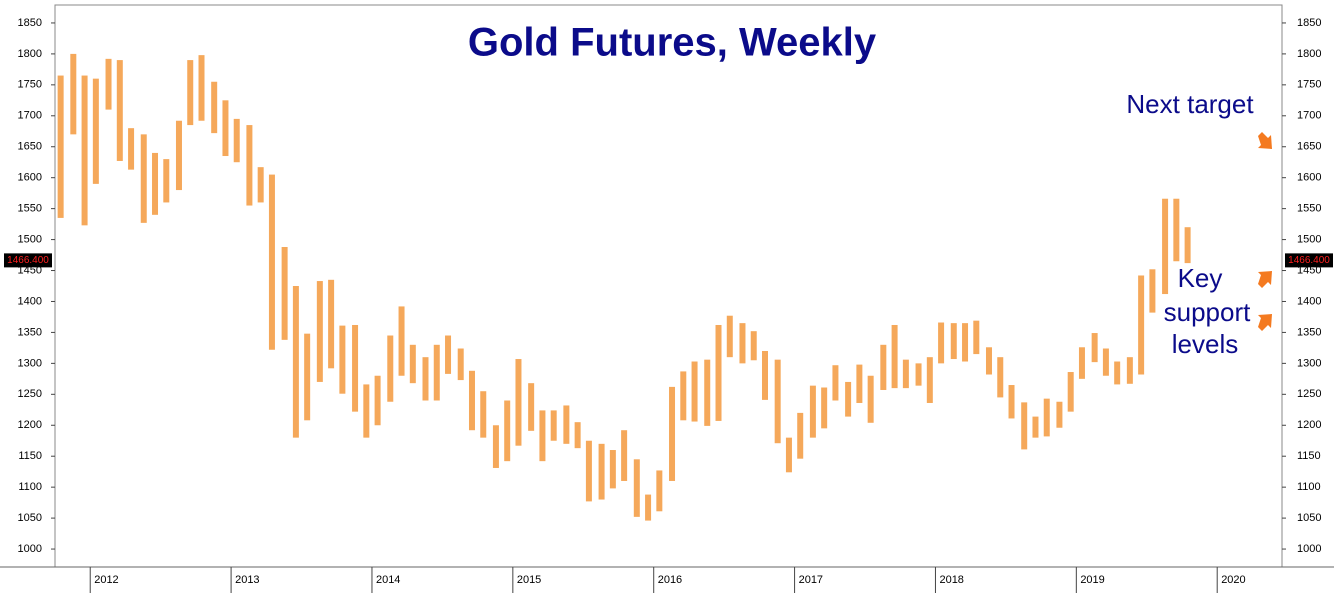 This screenshot has width=1334, height=593. Describe the element at coordinates (30, 270) in the screenshot. I see `y-tick-label: 1450` at that location.